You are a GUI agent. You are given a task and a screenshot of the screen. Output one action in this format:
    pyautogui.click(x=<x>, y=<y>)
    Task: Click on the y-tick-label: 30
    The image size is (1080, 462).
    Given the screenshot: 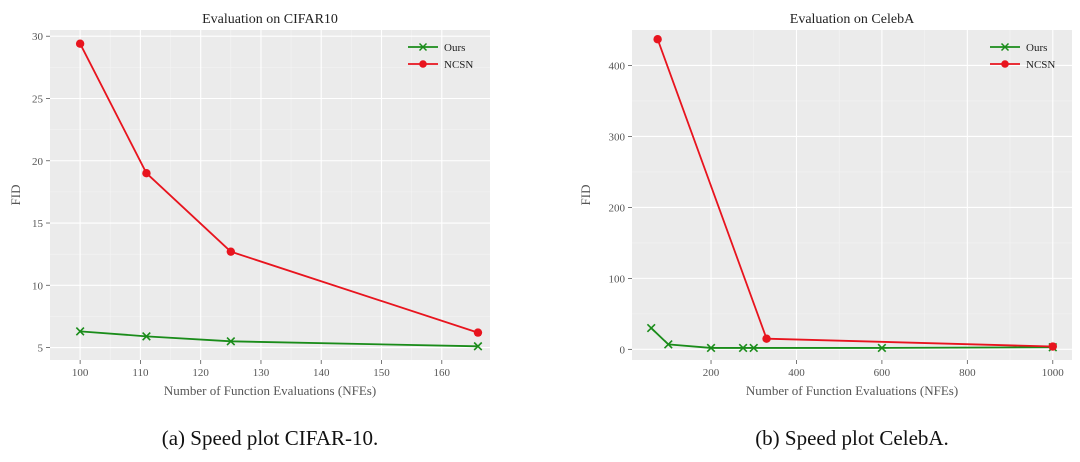 What is the action you would take?
    pyautogui.click(x=38, y=37)
    